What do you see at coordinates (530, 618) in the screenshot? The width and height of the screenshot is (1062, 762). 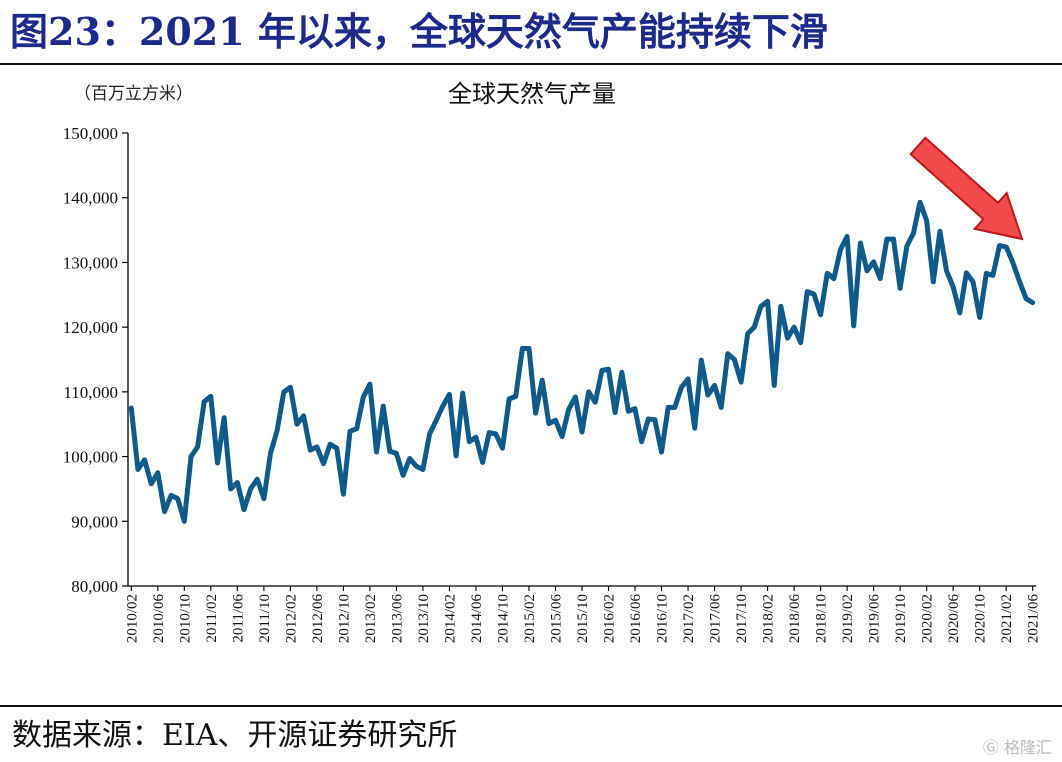 I see `x-tick-label: 2015/02` at bounding box center [530, 618].